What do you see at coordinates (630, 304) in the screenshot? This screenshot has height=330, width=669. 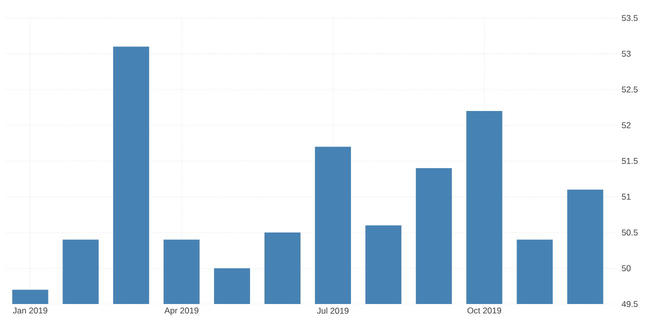 I see `y-tick-label: 49.5` at bounding box center [630, 304].